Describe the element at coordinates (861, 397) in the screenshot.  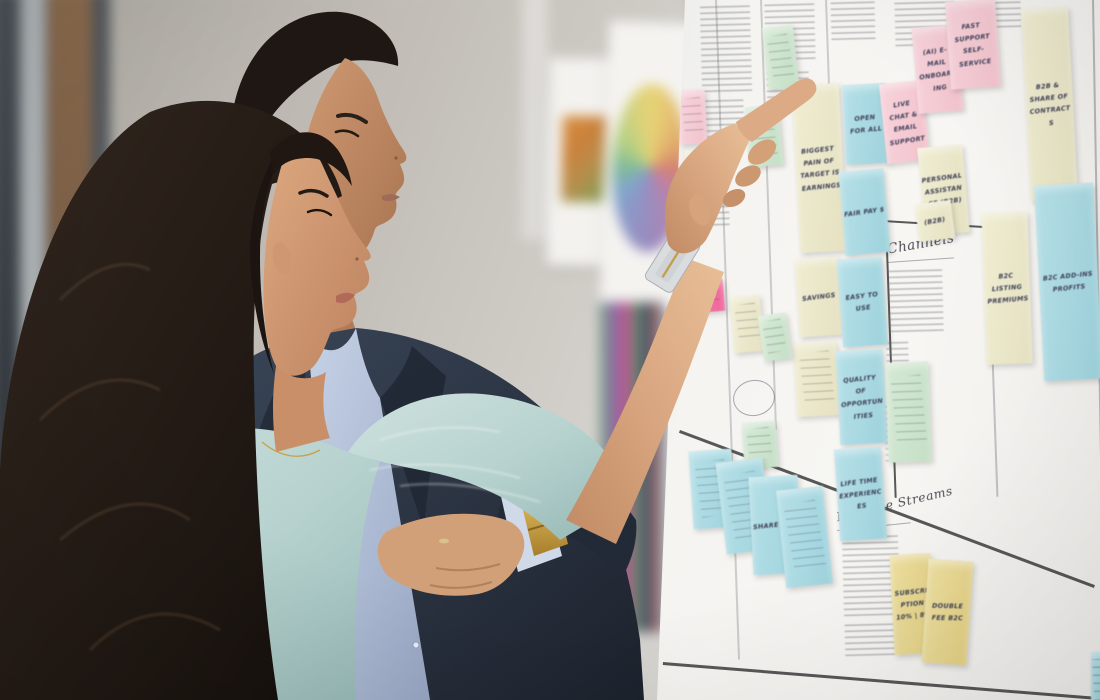
I see `sticky-note-blue-quality: QUALITY OF OPPORTUNITIES` at that location.